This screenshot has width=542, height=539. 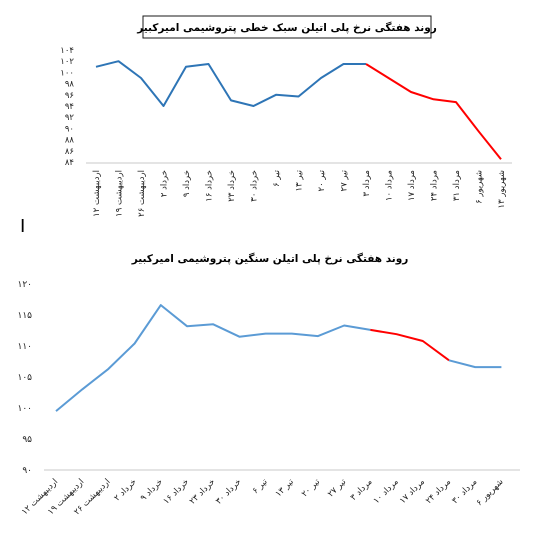 What do you see at coordinates (187, 183) in the screenshot?
I see `chart-1-x-tick-label: ۹ خرداد` at bounding box center [187, 183].